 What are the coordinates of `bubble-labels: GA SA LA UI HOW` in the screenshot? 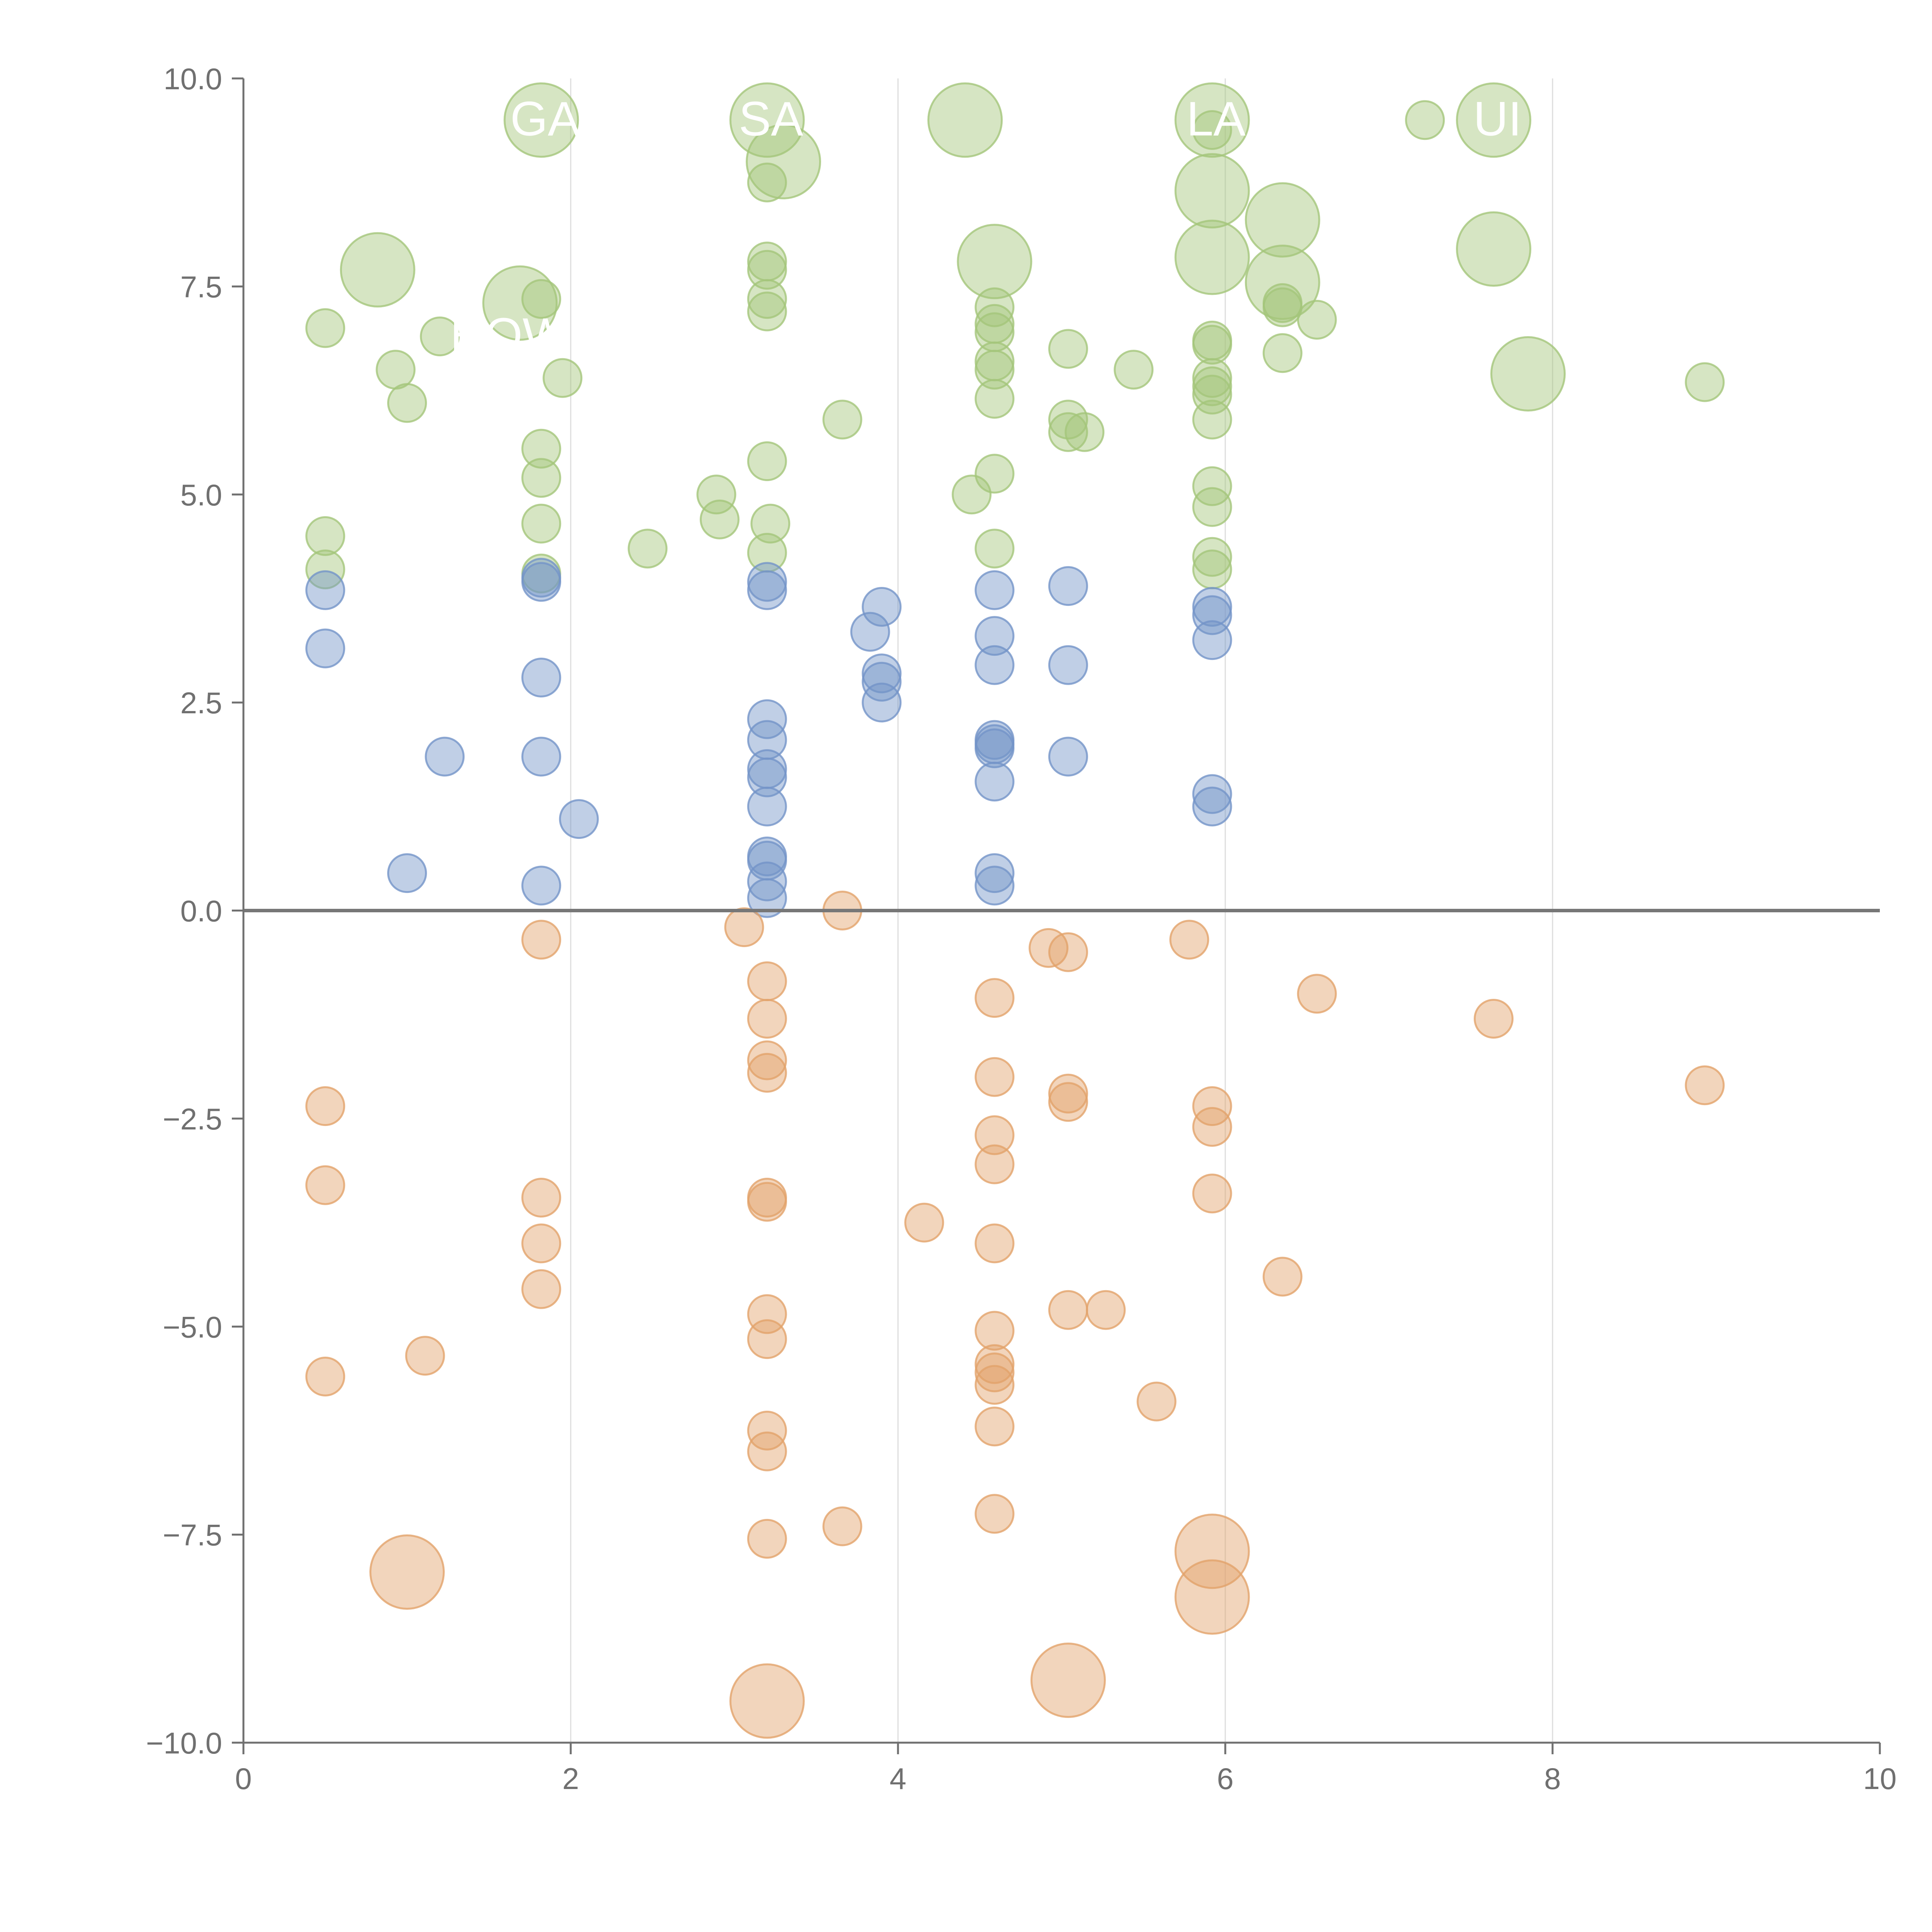 It's located at (986, 227).